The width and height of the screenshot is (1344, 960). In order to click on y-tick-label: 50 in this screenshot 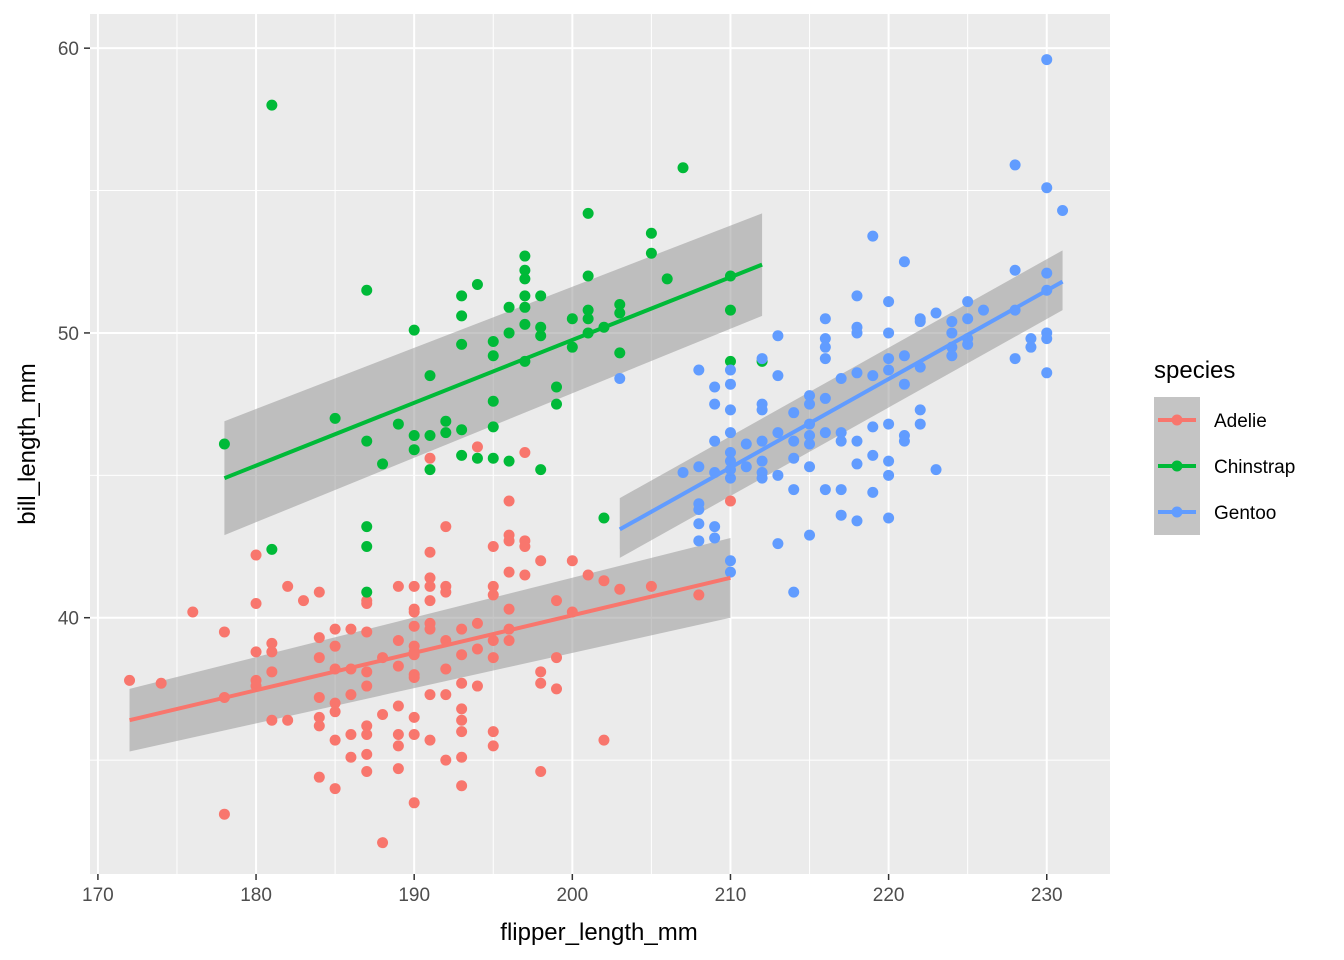, I will do `click(68, 334)`.